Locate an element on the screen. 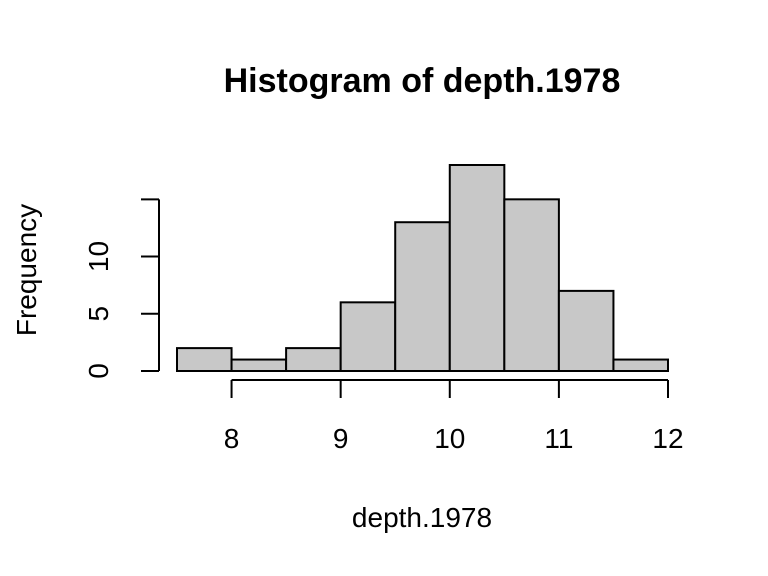 The height and width of the screenshot is (576, 768). x-tick-label: 8 is located at coordinates (232, 438).